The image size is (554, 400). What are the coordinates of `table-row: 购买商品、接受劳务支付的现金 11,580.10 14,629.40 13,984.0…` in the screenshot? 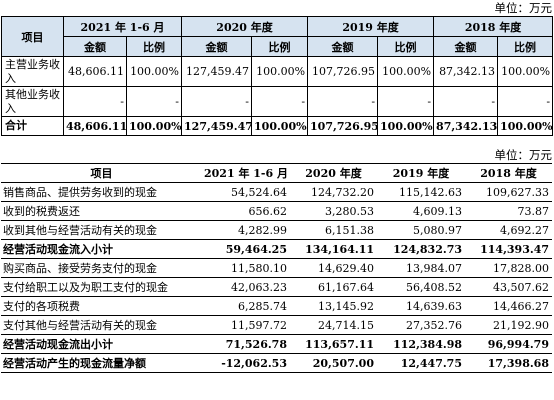 It's located at (276, 268).